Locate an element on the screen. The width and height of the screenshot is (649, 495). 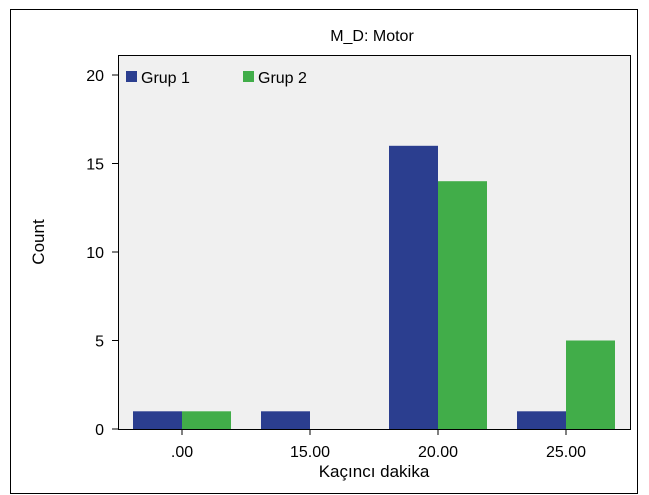
x-tick-label: 25.00 is located at coordinates (566, 452).